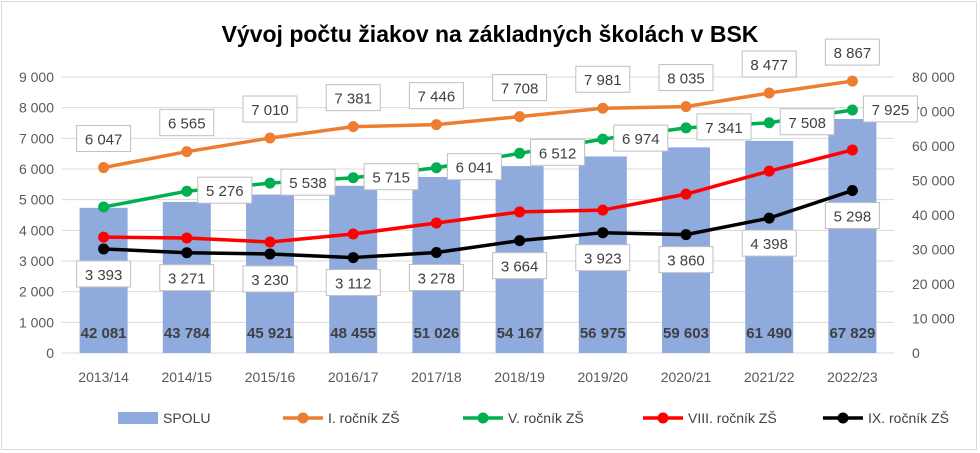 The height and width of the screenshot is (453, 980). Describe the element at coordinates (36, 138) in the screenshot. I see `y-left-tick: 7 000` at that location.